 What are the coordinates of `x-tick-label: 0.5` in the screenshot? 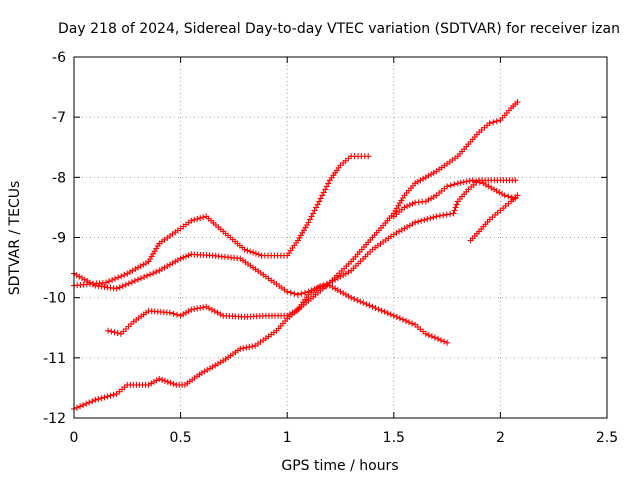 It's located at (180, 438).